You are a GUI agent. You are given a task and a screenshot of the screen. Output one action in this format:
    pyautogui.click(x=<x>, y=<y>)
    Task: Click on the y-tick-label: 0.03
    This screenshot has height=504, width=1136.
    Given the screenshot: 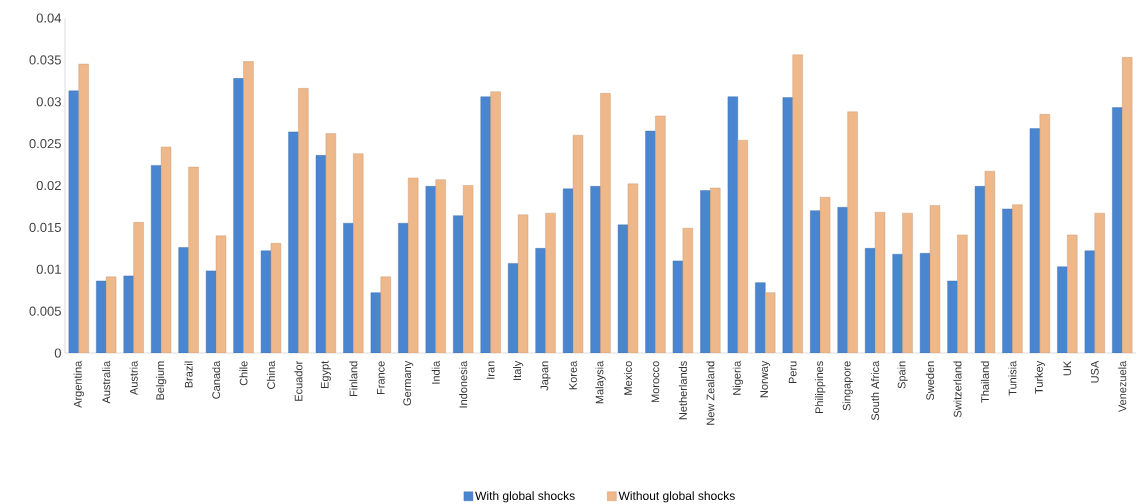 What is the action you would take?
    pyautogui.click(x=48, y=102)
    